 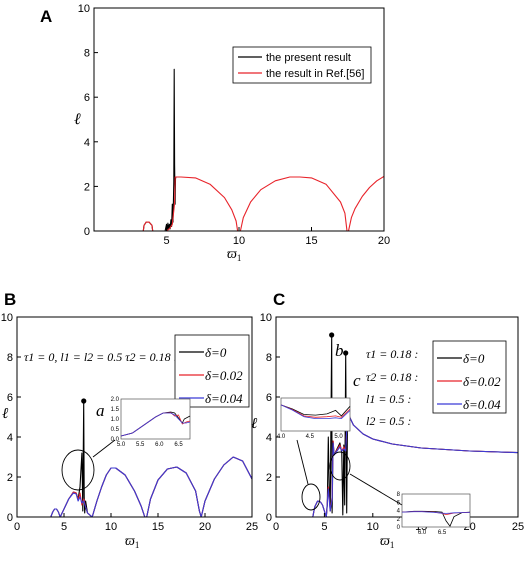 I want to click on chart-c-param-1: τ2 = 0.18 :, so click(x=392, y=377).